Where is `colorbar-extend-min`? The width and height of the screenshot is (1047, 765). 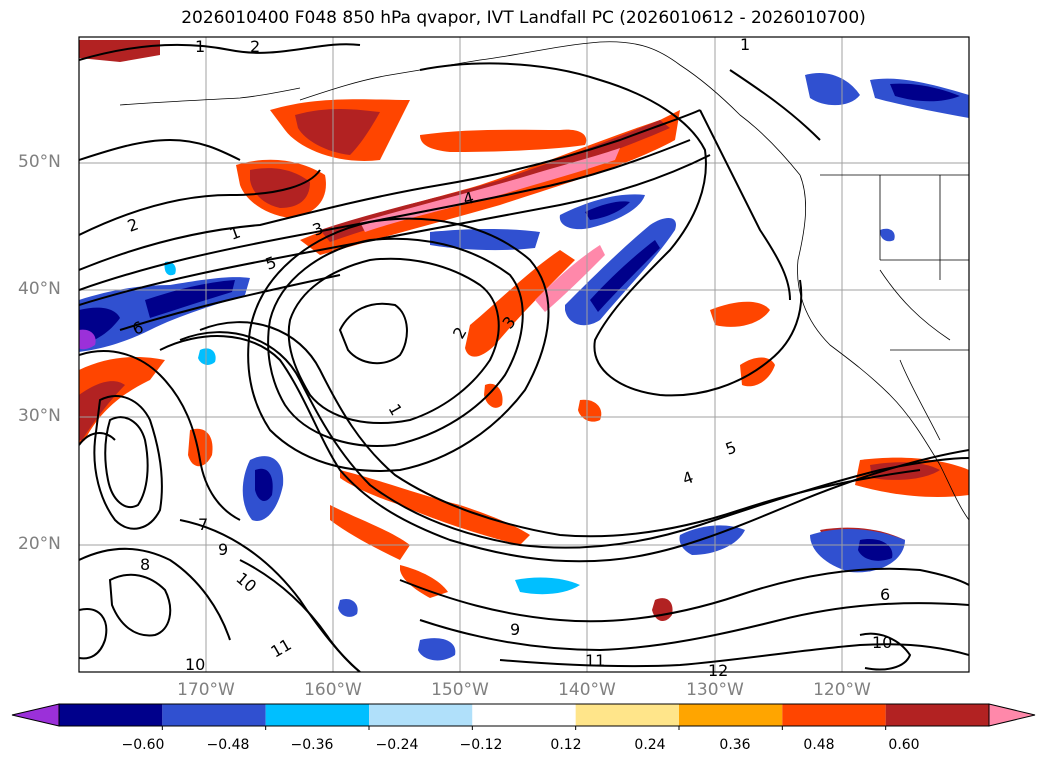 colorbar-extend-min is located at coordinates (35, 715).